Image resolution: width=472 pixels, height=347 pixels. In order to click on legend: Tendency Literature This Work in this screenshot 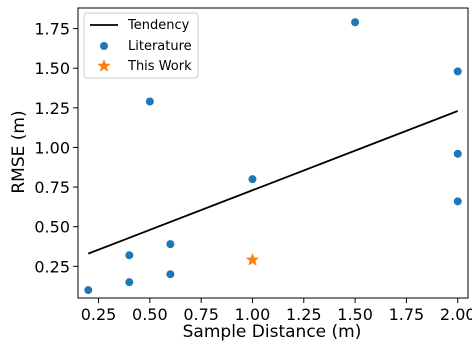, I will do `click(141, 45)`.